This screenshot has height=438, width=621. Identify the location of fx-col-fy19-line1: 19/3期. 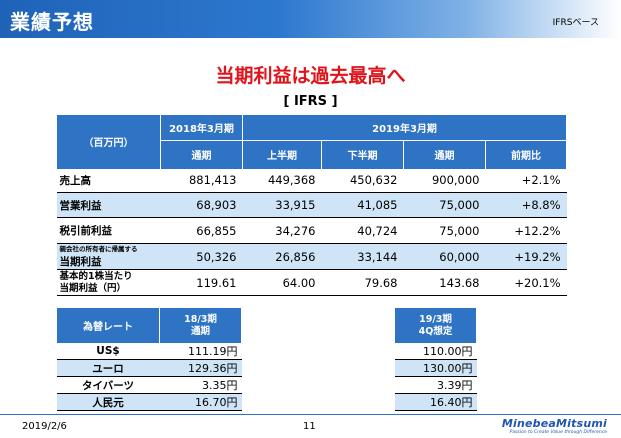
(435, 319).